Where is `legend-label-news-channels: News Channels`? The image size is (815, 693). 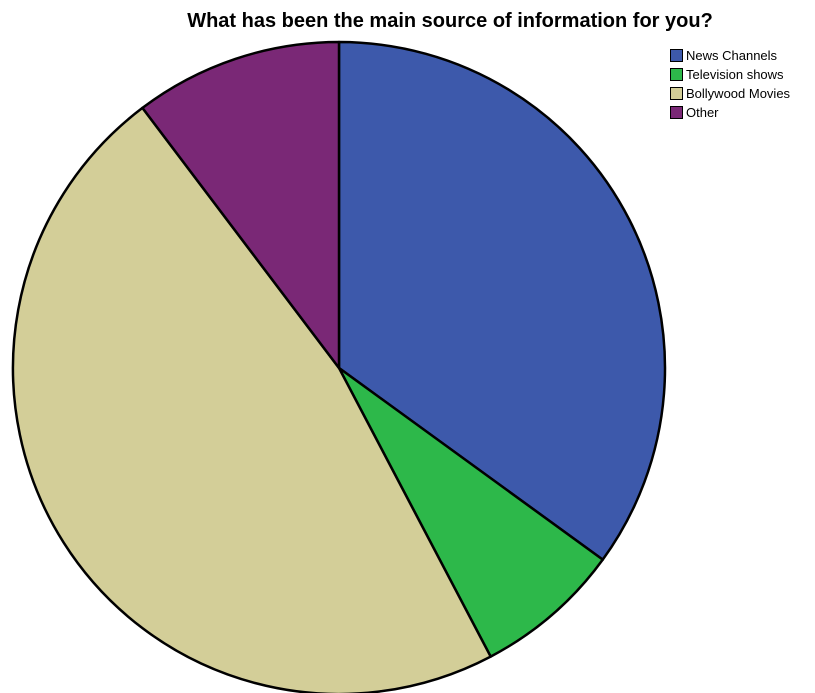 legend-label-news-channels: News Channels is located at coordinates (732, 55).